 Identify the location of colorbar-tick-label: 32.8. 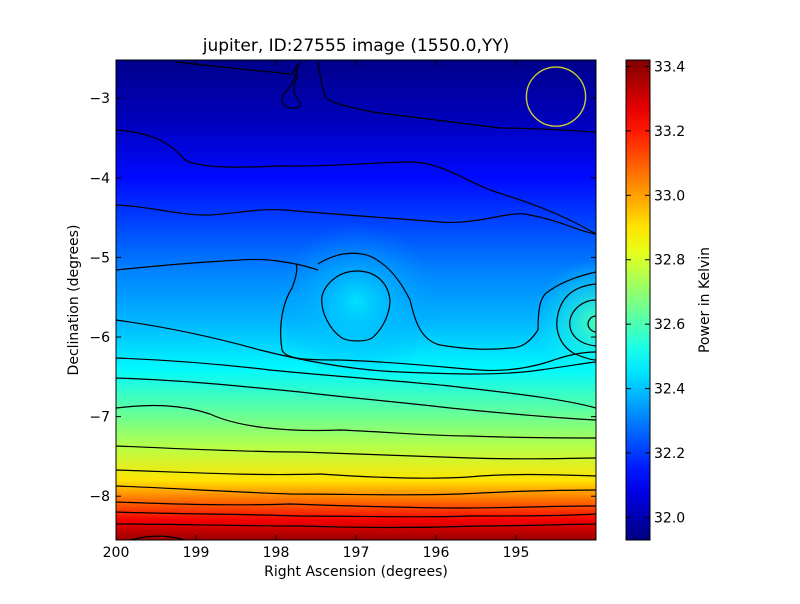
(669, 261).